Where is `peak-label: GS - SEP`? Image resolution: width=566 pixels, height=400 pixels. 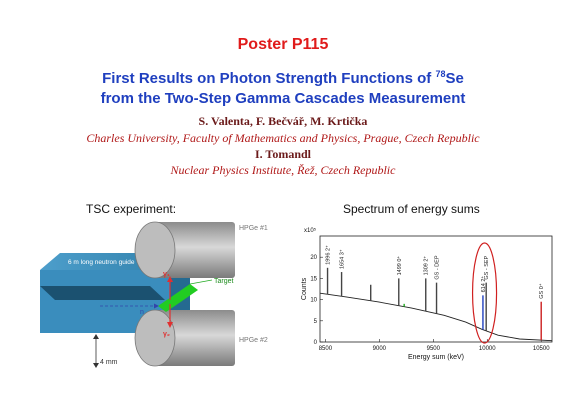 peak-label: GS - SEP is located at coordinates (487, 267).